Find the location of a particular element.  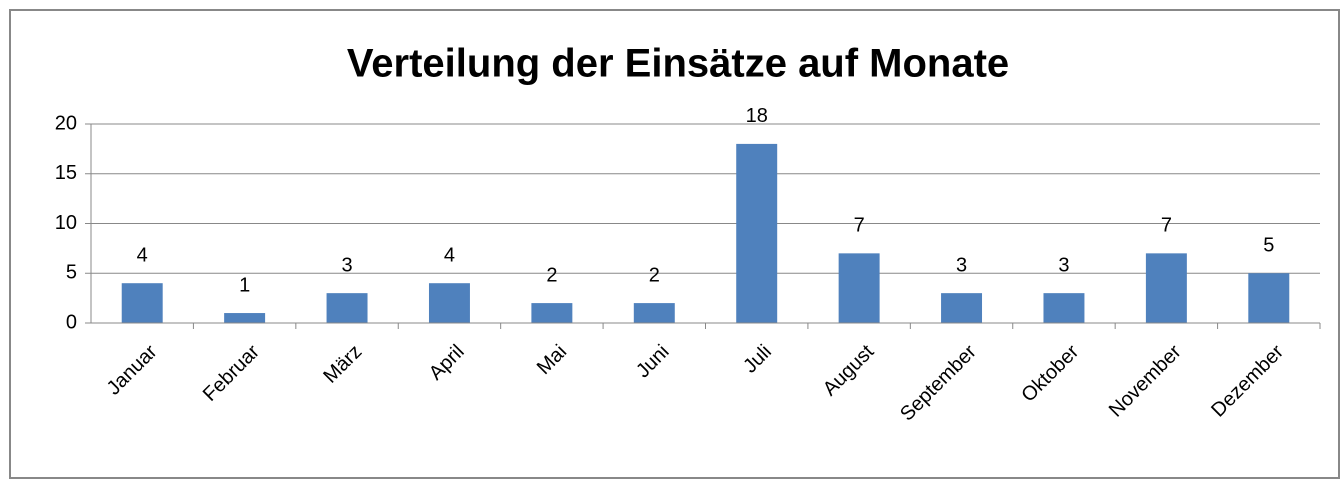

y-tick-label: 10 is located at coordinates (66, 223).